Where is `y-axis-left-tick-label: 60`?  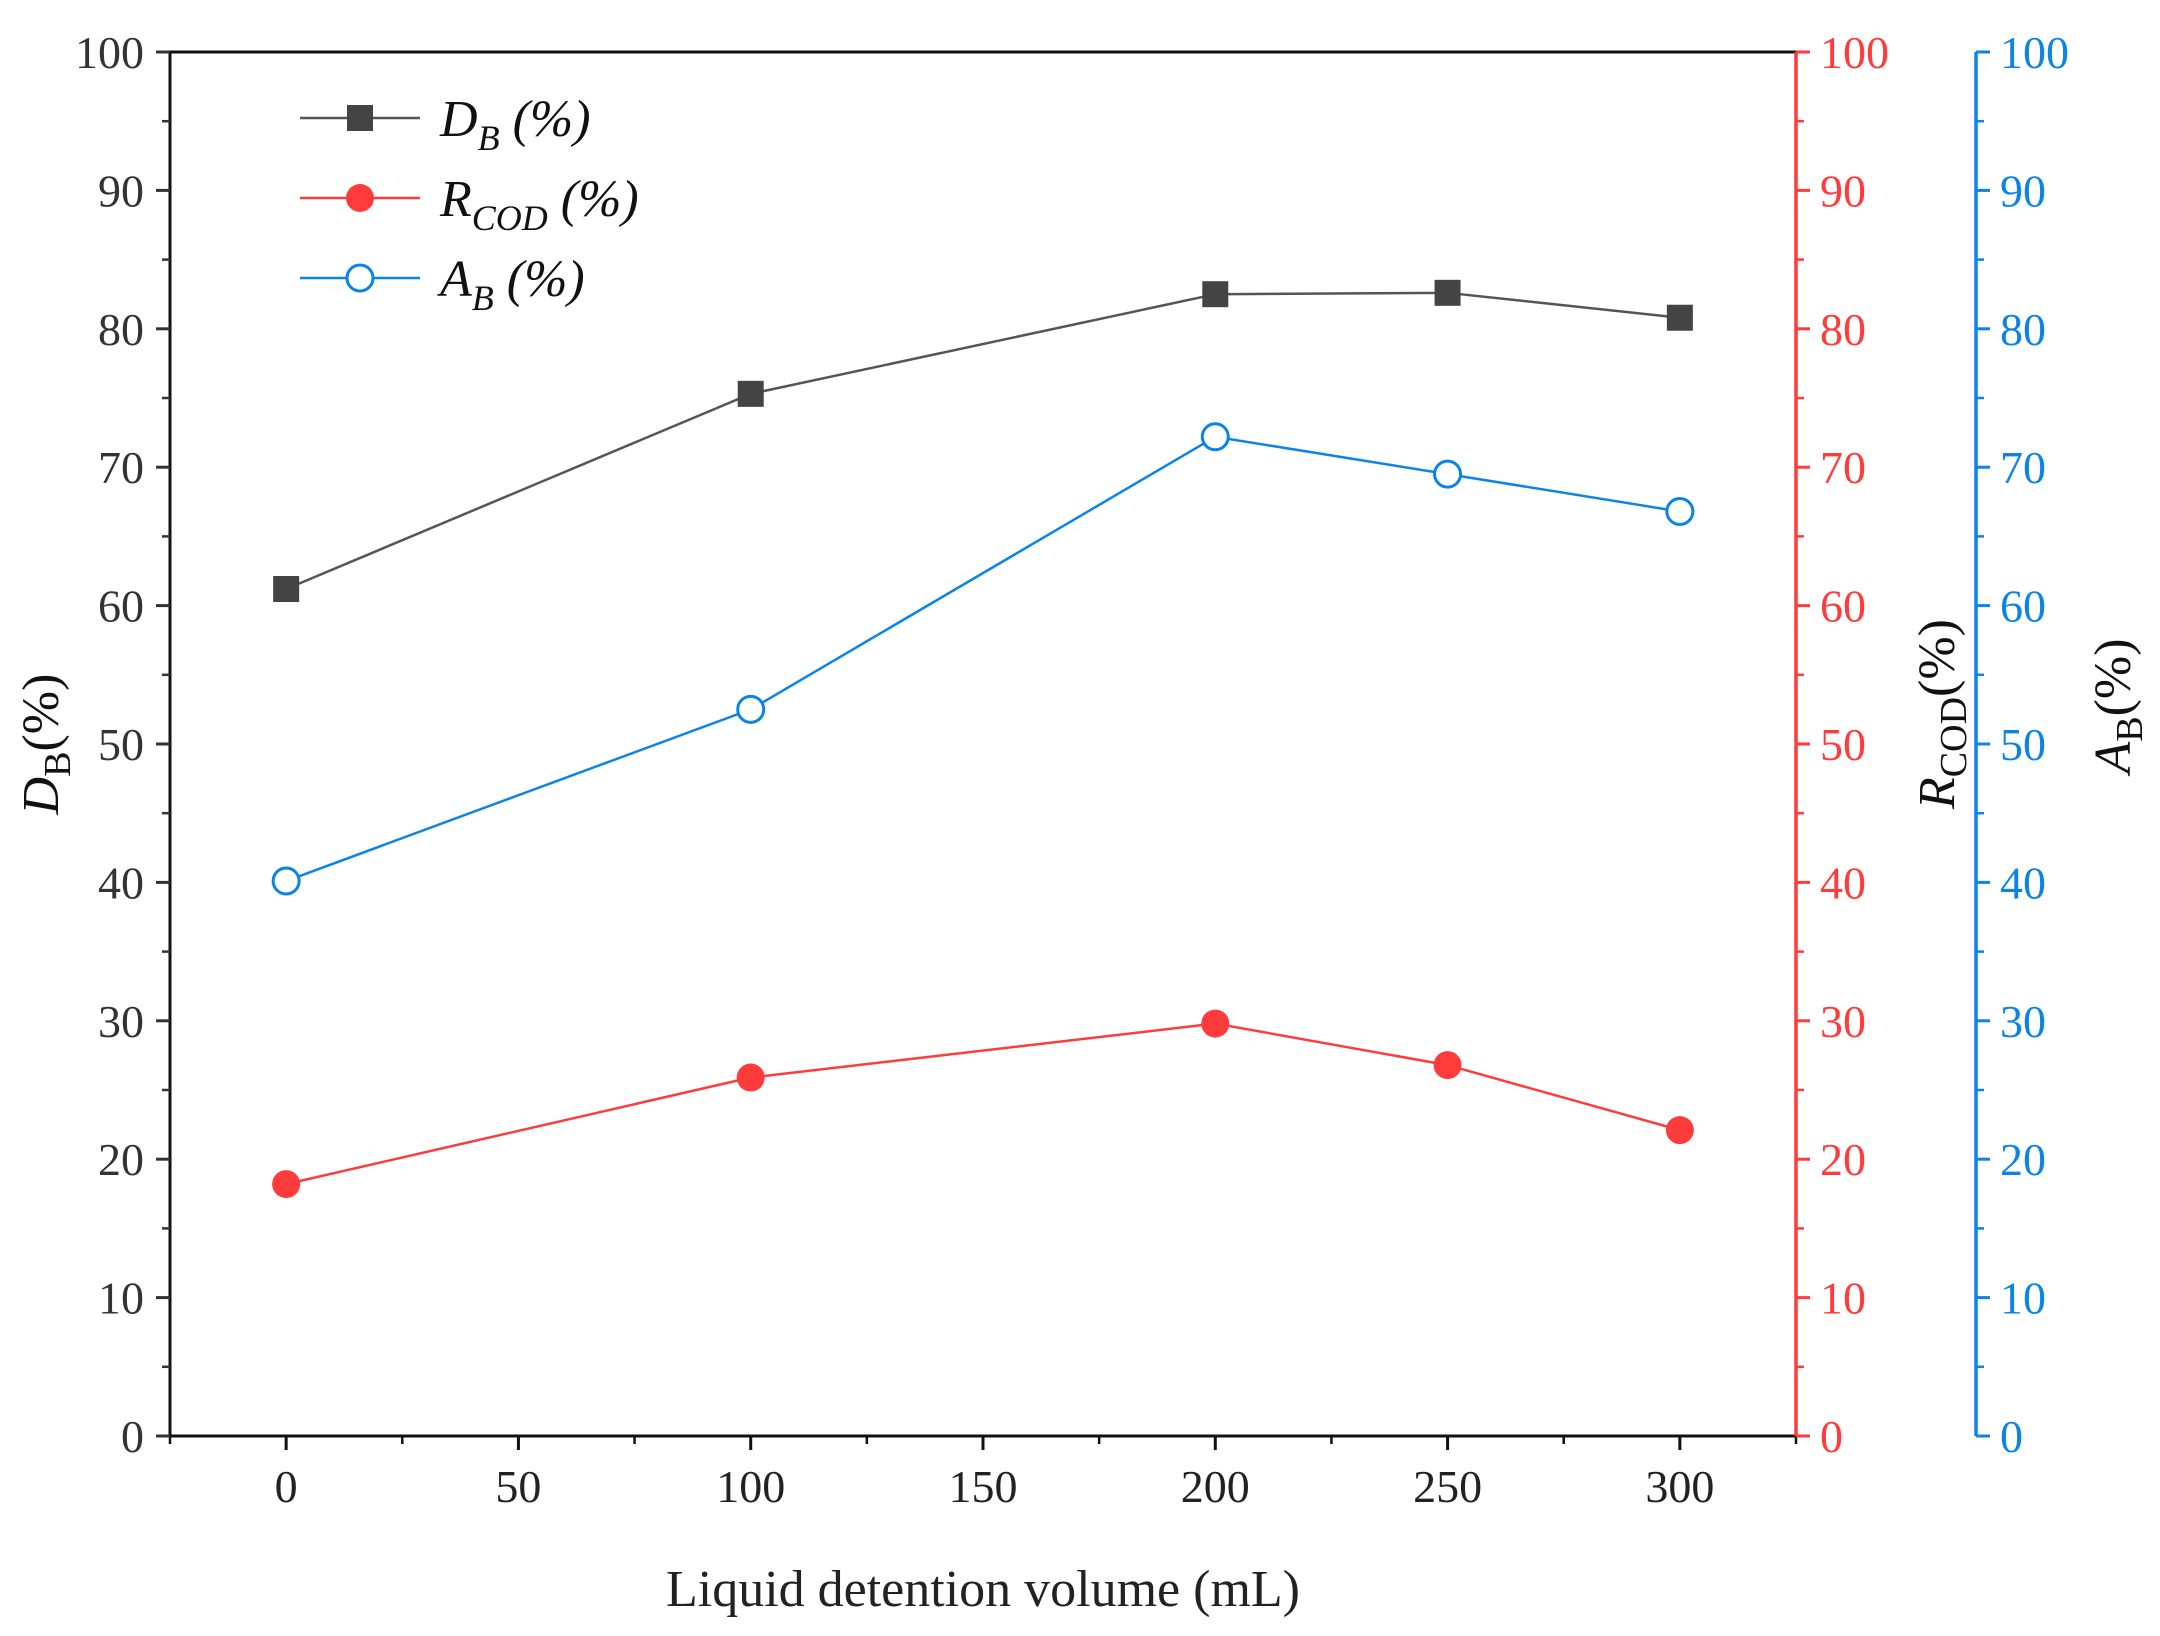
y-axis-left-tick-label: 60 is located at coordinates (121, 606).